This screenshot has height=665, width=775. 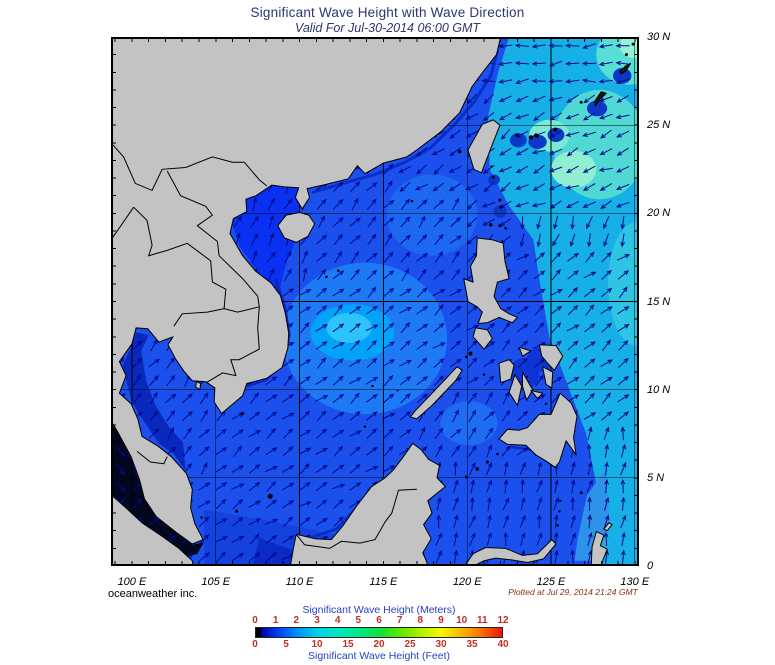 What do you see at coordinates (296, 227) in the screenshot?
I see `land-hainan` at bounding box center [296, 227].